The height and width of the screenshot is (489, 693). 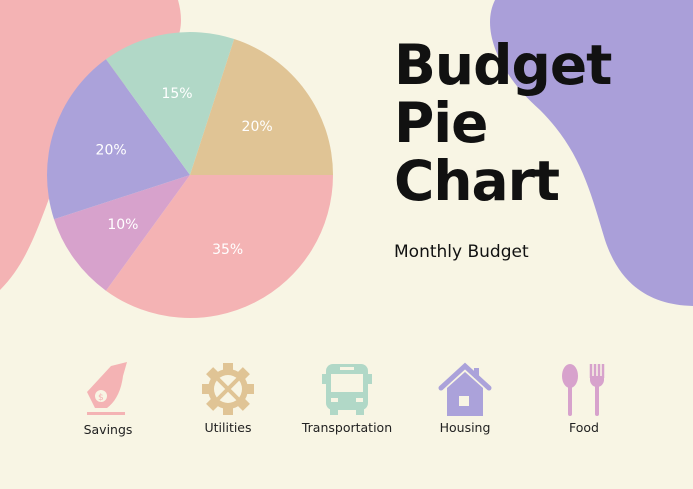 I want to click on legend-label: Food, so click(x=584, y=427).